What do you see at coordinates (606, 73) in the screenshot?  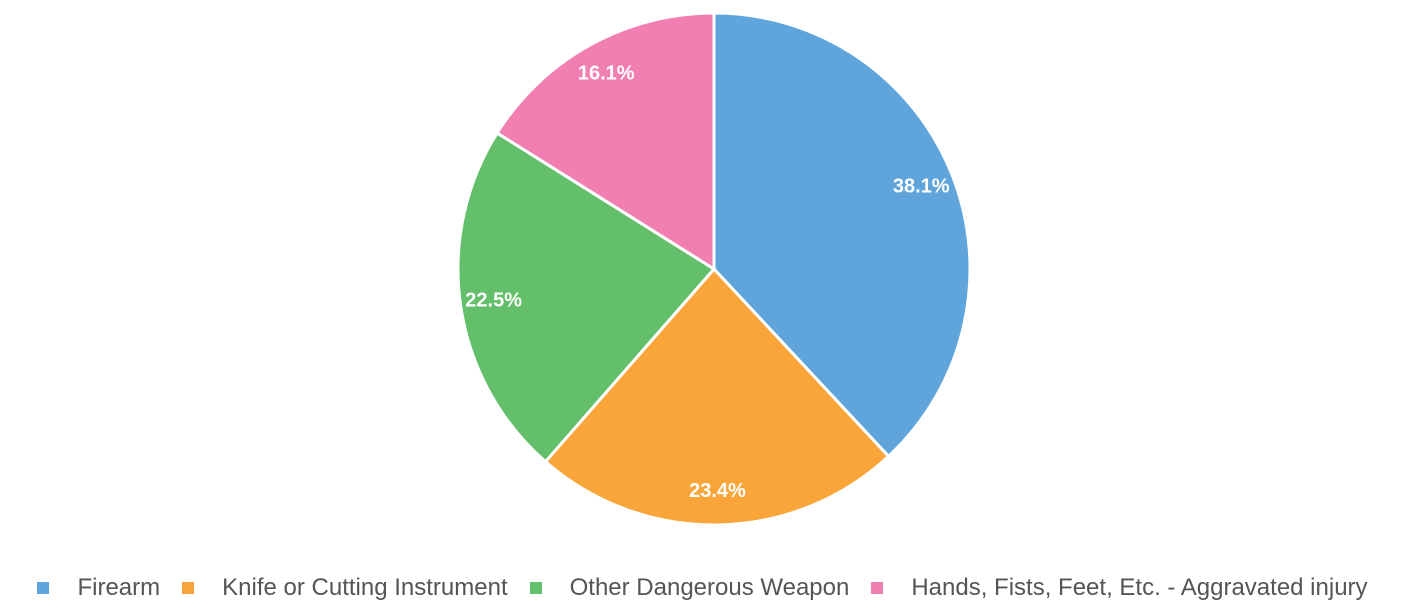 I see `pie-label-hands: 16.1%` at bounding box center [606, 73].